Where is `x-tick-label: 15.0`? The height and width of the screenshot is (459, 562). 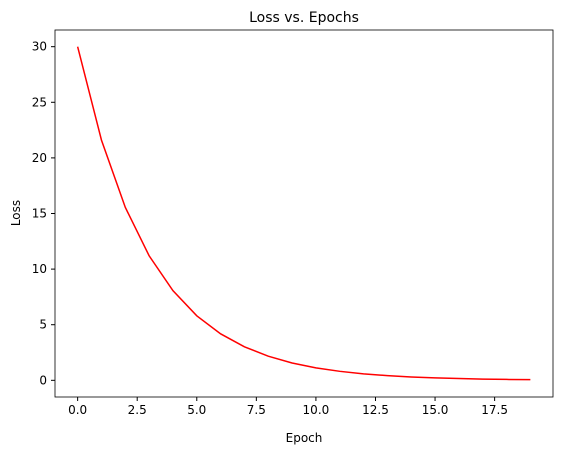
x-tick-label: 15.0 is located at coordinates (435, 410).